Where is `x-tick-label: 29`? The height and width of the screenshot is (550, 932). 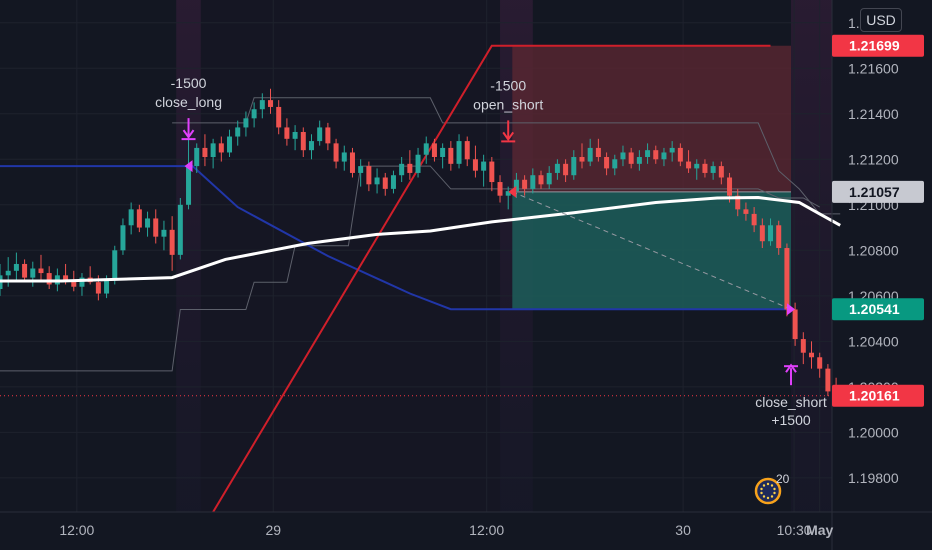 x-tick-label: 29 is located at coordinates (273, 530).